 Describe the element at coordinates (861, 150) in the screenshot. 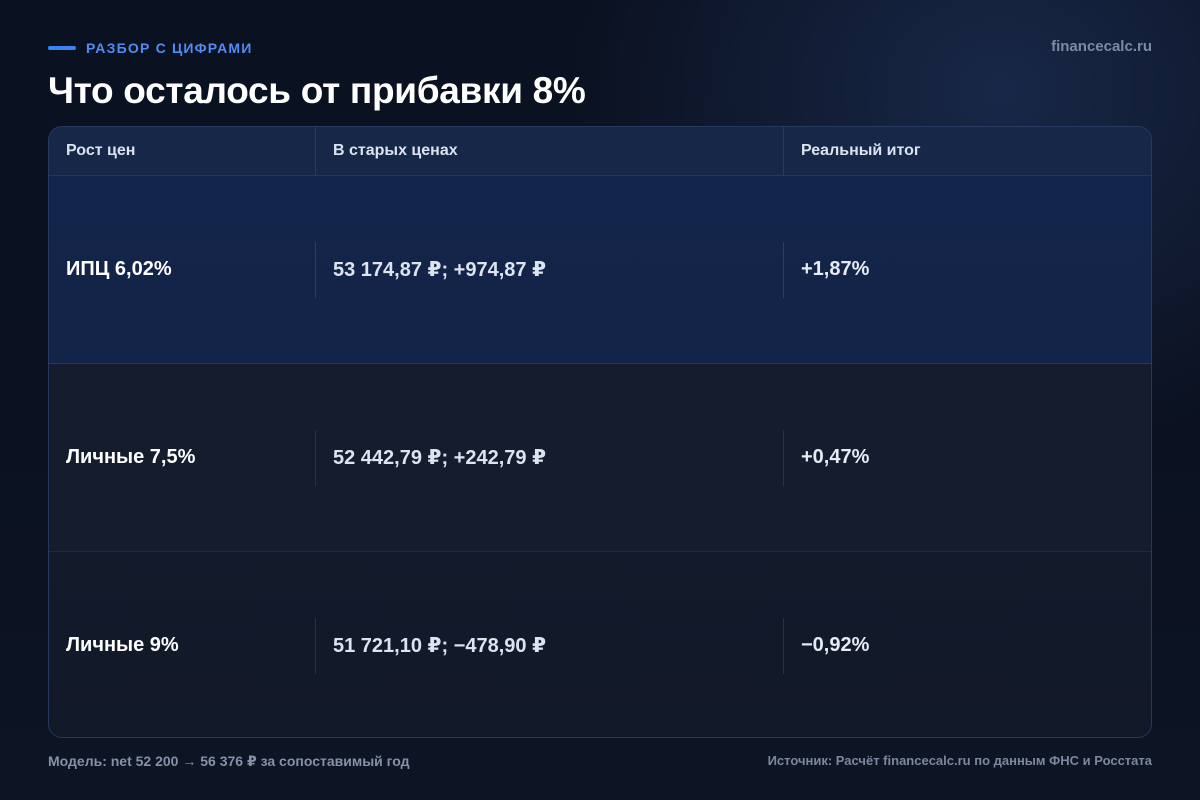

I see `column-header-real-result: Реальный итог` at that location.